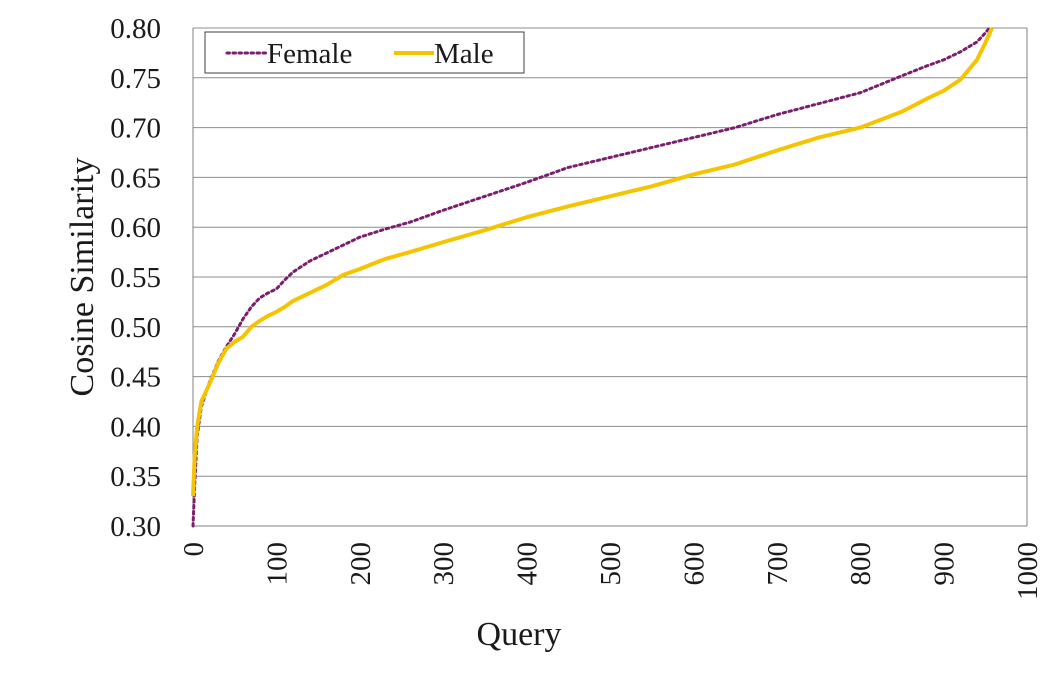 The width and height of the screenshot is (1056, 681). I want to click on y-tick-label: 0.40, so click(135, 427).